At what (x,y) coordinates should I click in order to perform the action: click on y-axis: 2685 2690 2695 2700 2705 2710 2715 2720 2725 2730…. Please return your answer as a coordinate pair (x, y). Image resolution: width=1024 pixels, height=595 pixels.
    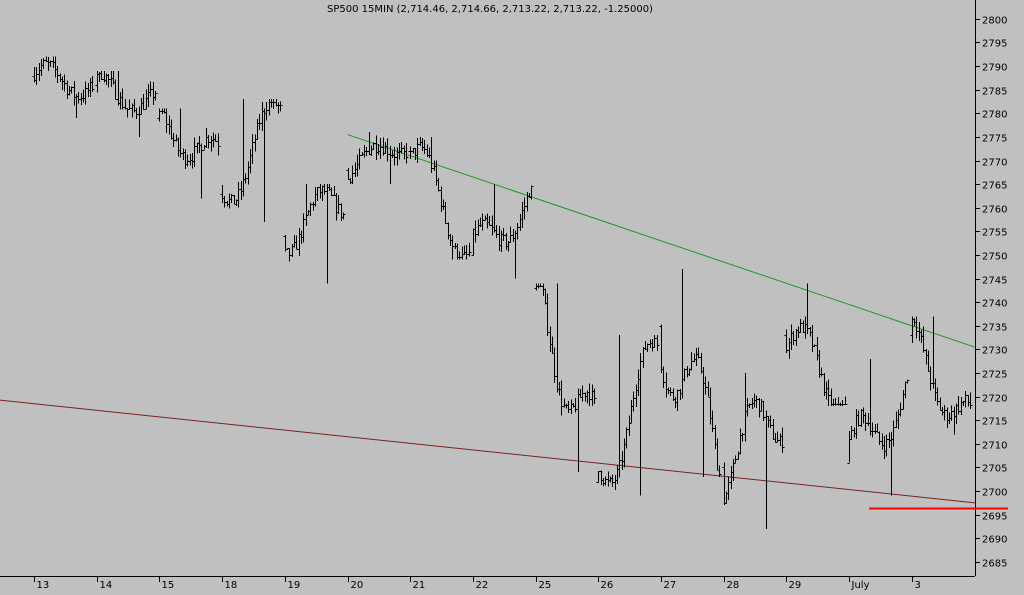
    Looking at the image, I should click on (991, 293).